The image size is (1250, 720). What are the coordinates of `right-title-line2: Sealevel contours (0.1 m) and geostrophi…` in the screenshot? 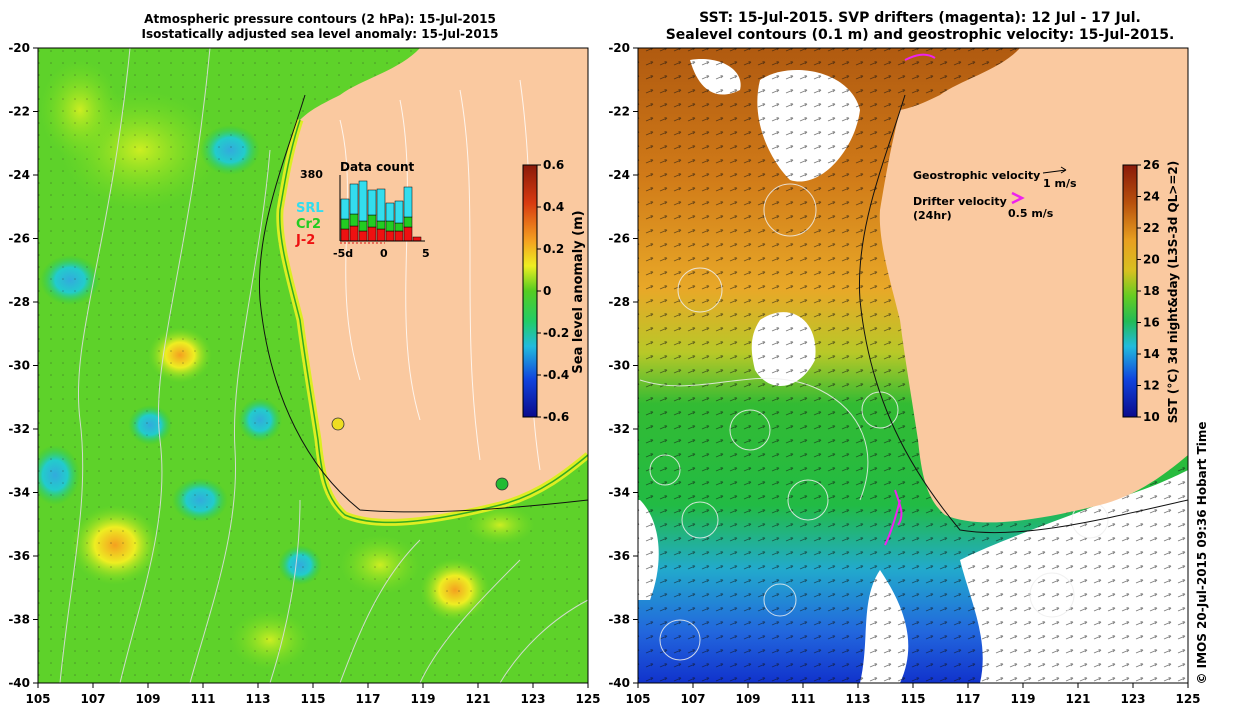 It's located at (920, 35).